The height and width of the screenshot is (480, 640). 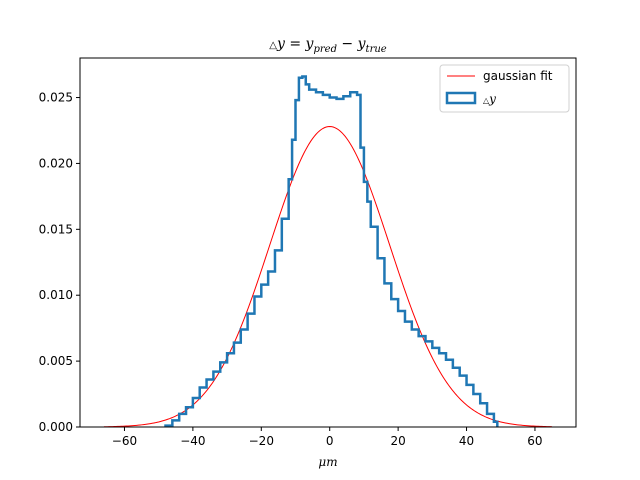 What do you see at coordinates (192, 441) in the screenshot?
I see `x-tick-label: −40` at bounding box center [192, 441].